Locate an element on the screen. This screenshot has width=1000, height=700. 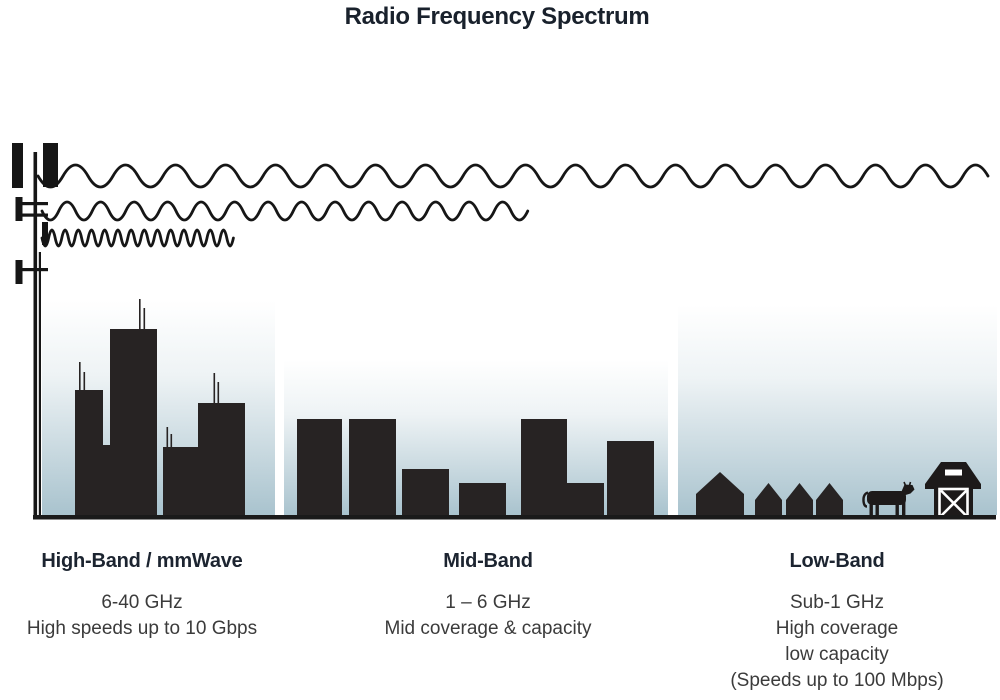
barn-hayloft-slot is located at coordinates (953, 472).